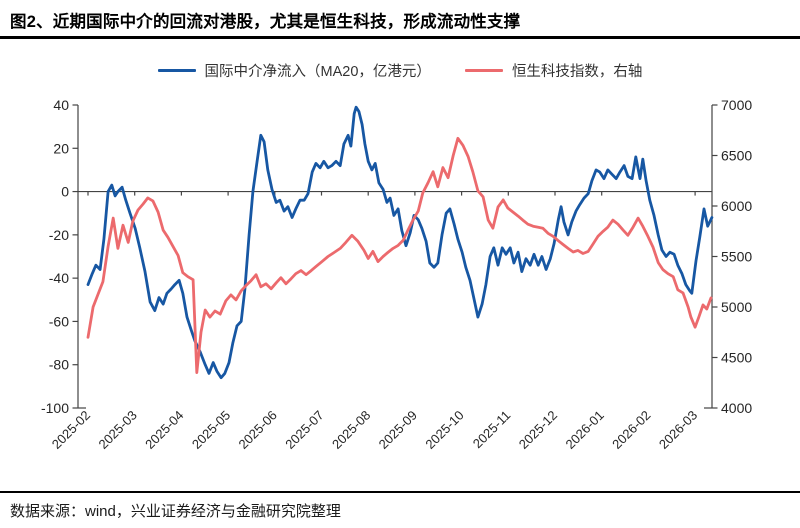 The height and width of the screenshot is (528, 800). Describe the element at coordinates (736, 408) in the screenshot. I see `right-tick-label: 4000` at that location.